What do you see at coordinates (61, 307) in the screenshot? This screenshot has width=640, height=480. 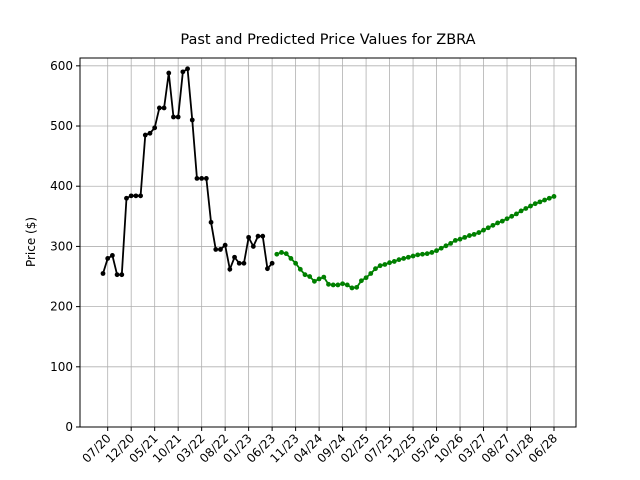 I see `y-tick-label: 200` at bounding box center [61, 307].